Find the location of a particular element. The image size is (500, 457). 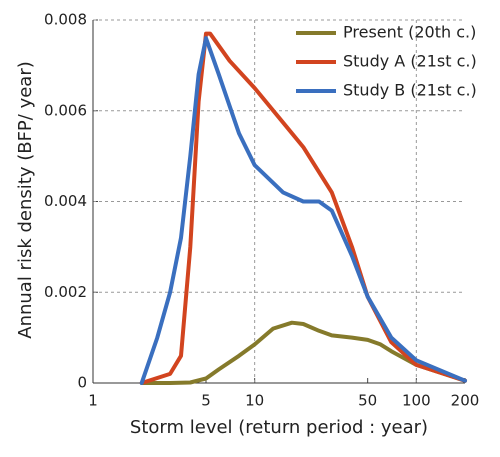

y-axis-label: Annual risk density (BFP/ year) is located at coordinates (25, 199).